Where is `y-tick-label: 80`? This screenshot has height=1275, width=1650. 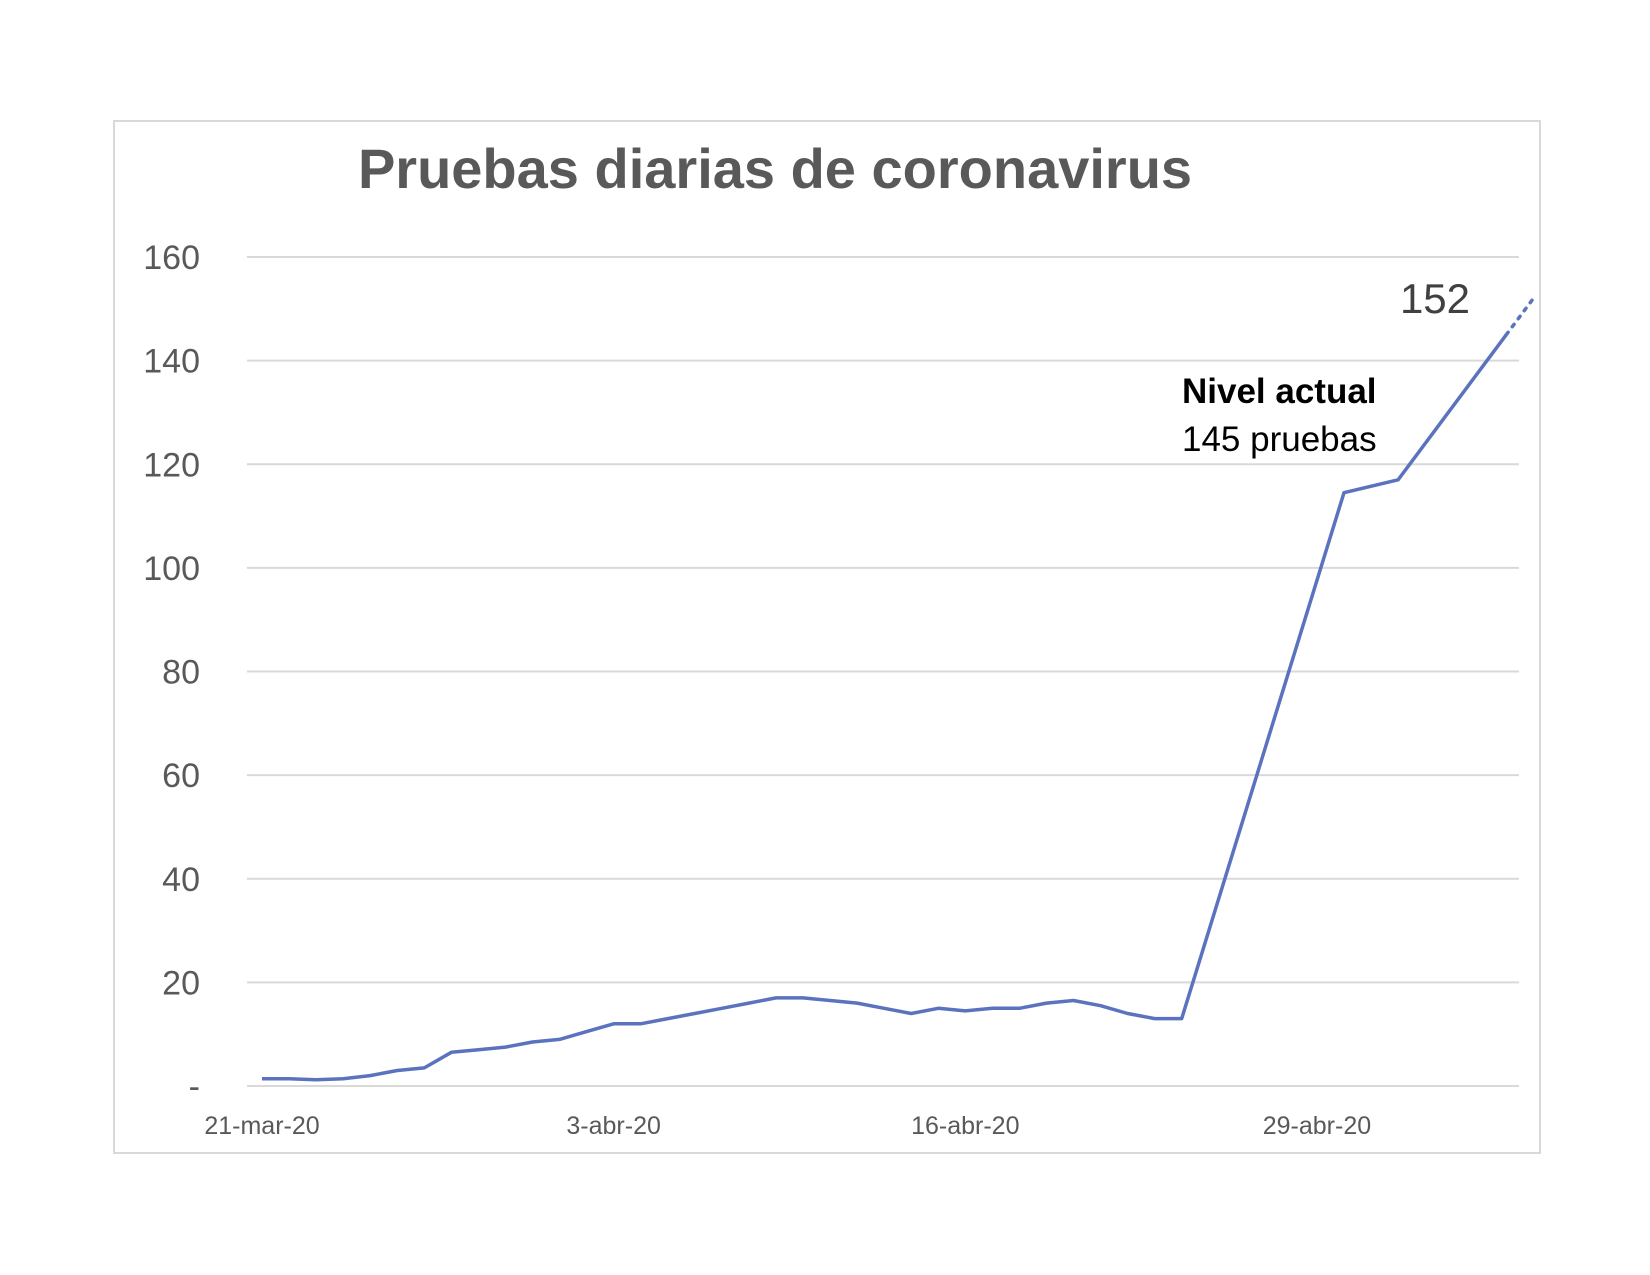 y-tick-label: 80 is located at coordinates (181, 673).